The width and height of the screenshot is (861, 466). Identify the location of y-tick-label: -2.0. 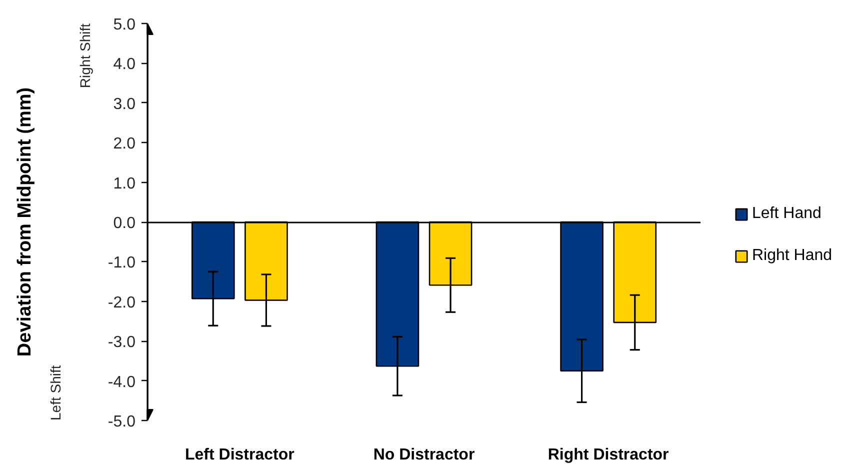
(122, 303).